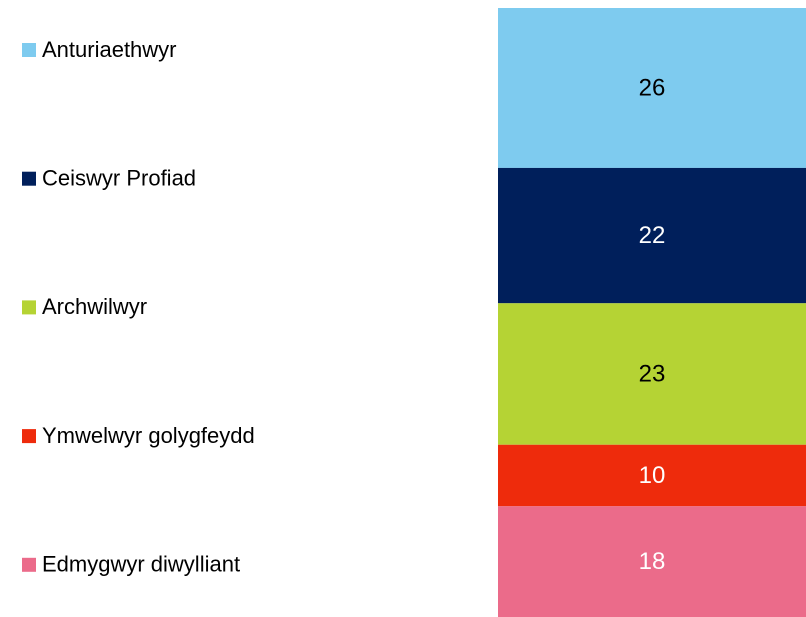  I want to click on data-label: 10, so click(652, 475).